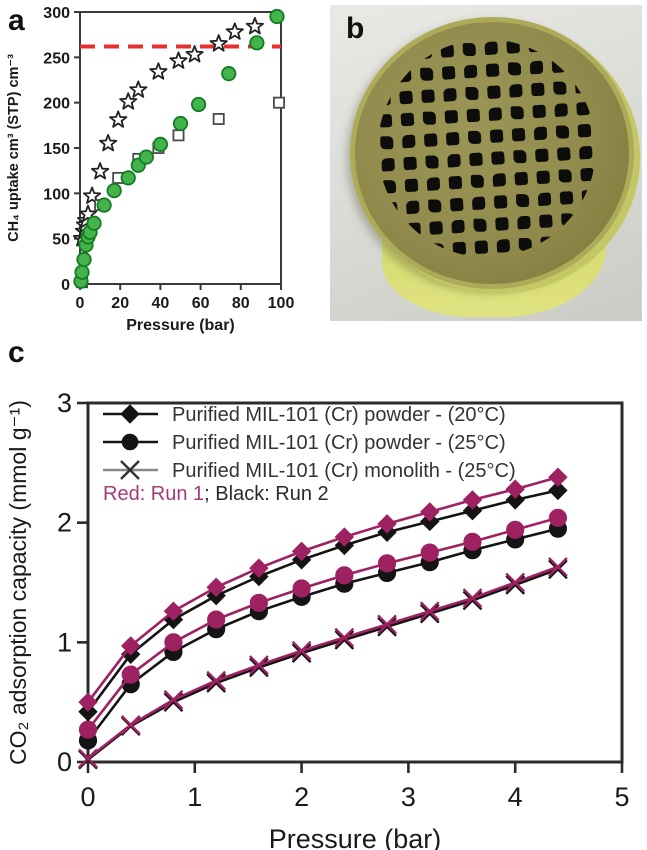  I want to click on x-axis-title: Pressure (bar), so click(355, 837).